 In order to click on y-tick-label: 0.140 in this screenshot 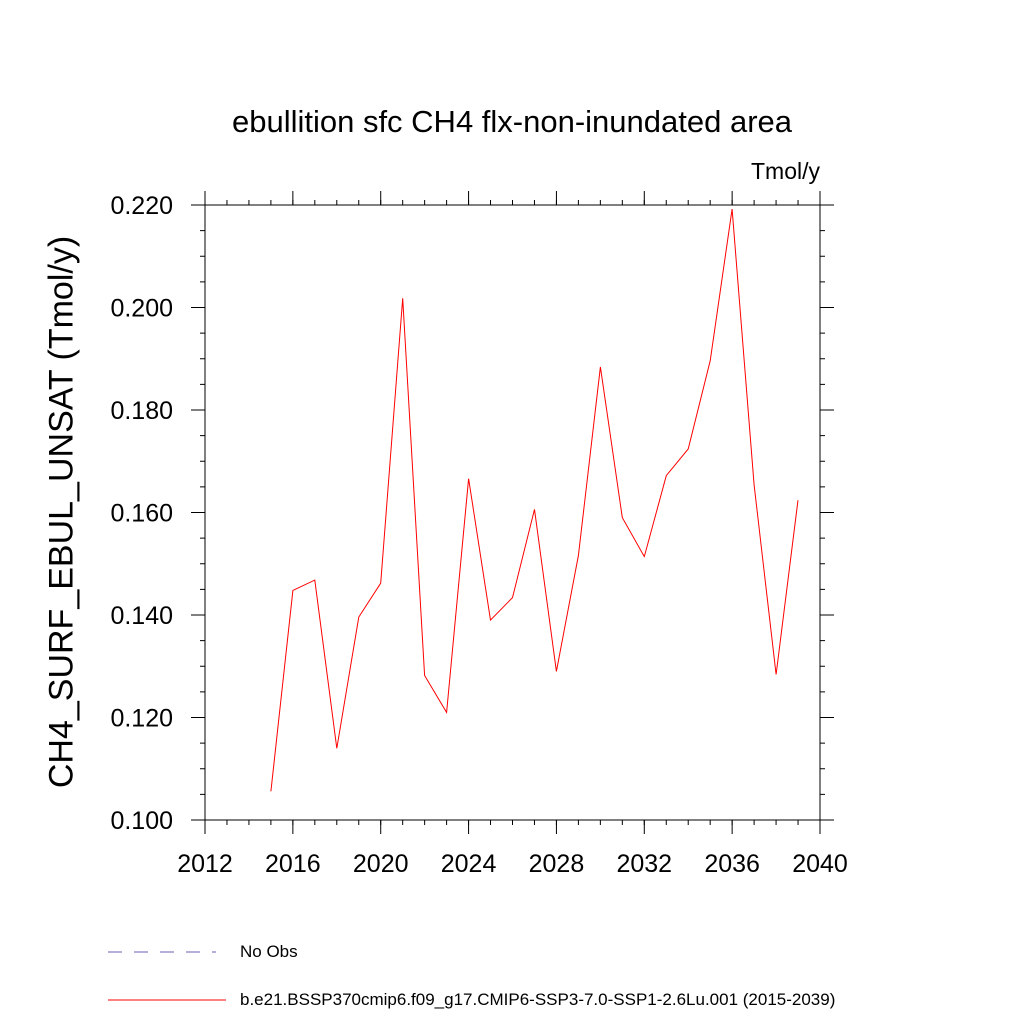, I will do `click(141, 616)`.